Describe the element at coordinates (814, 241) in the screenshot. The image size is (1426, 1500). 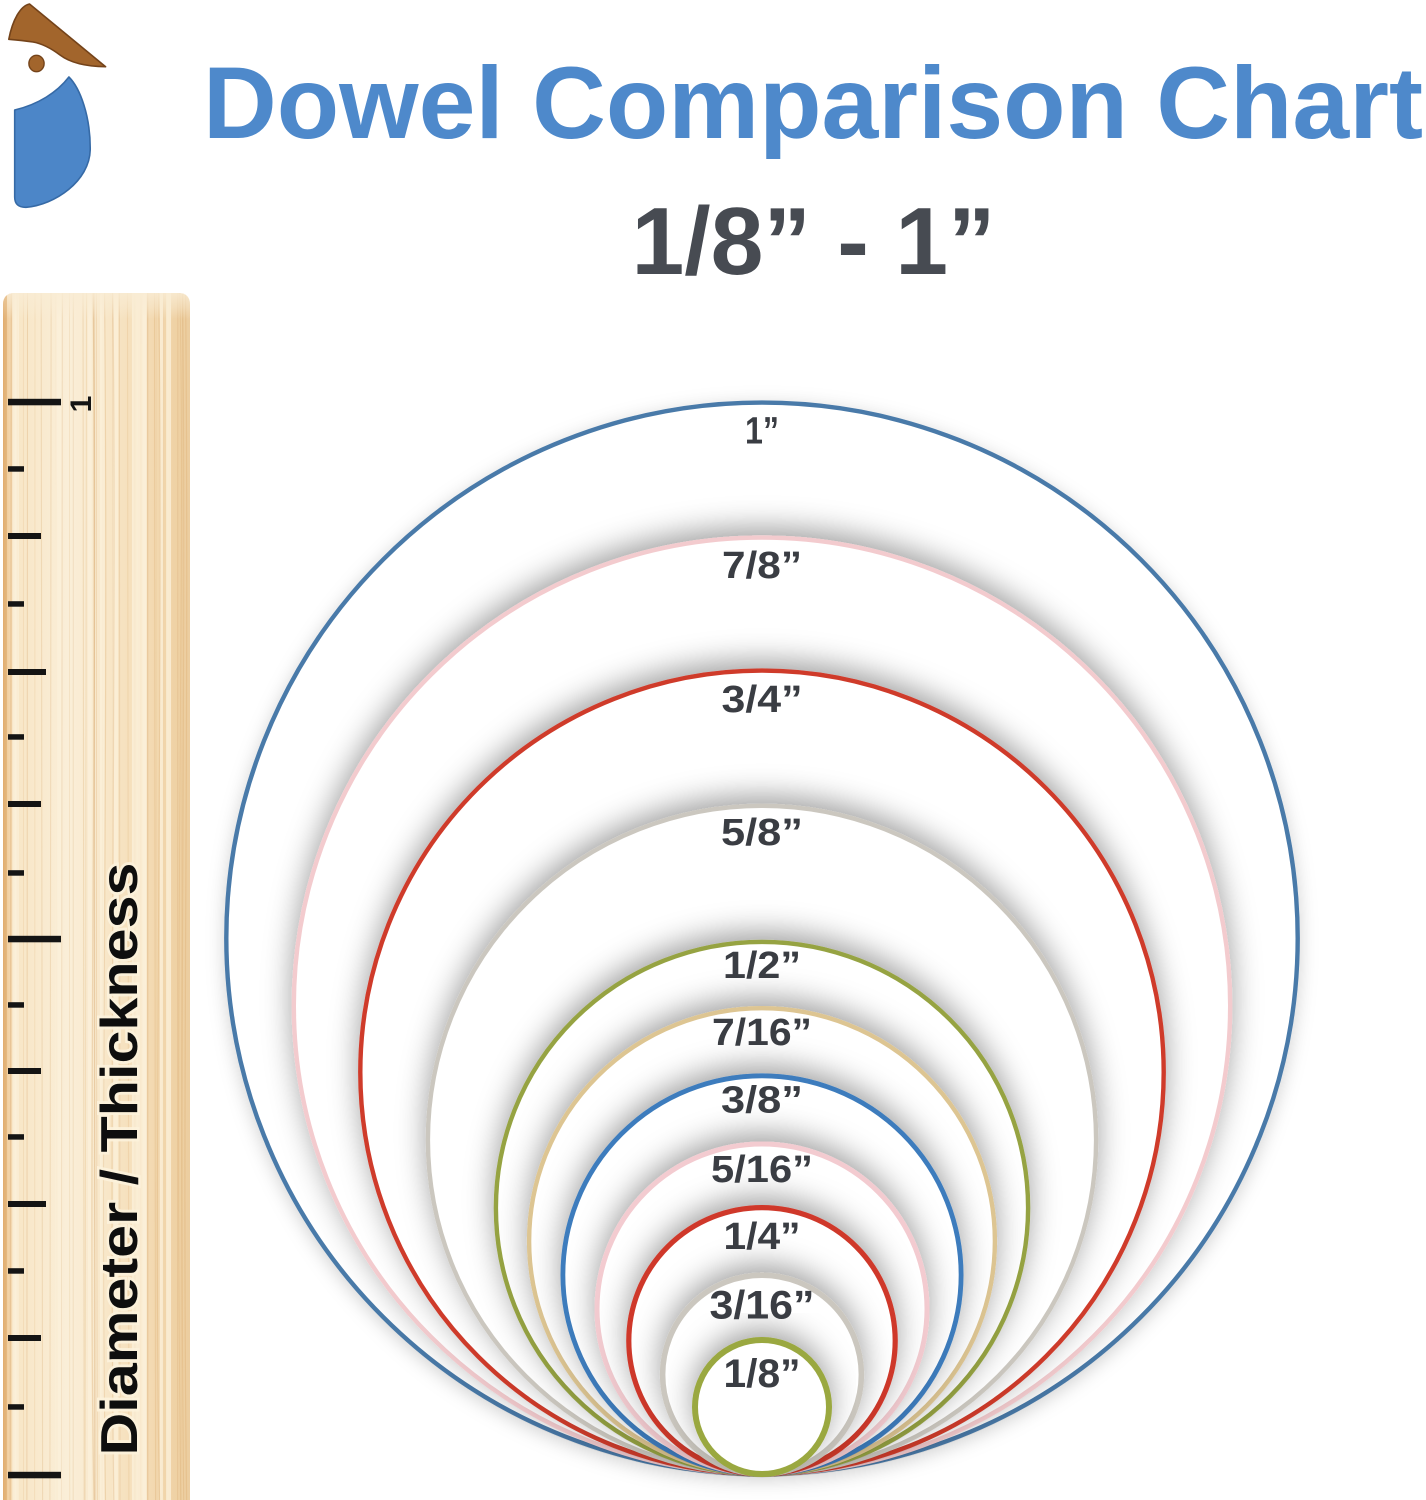
I see `svg-text: 1/8” - 1”` at that location.